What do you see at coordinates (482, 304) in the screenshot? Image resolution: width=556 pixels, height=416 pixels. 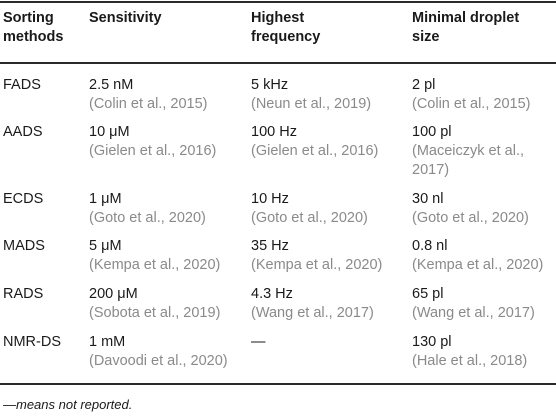 I see `size-cell: 65 pl (Wang et al., 2017)` at bounding box center [482, 304].